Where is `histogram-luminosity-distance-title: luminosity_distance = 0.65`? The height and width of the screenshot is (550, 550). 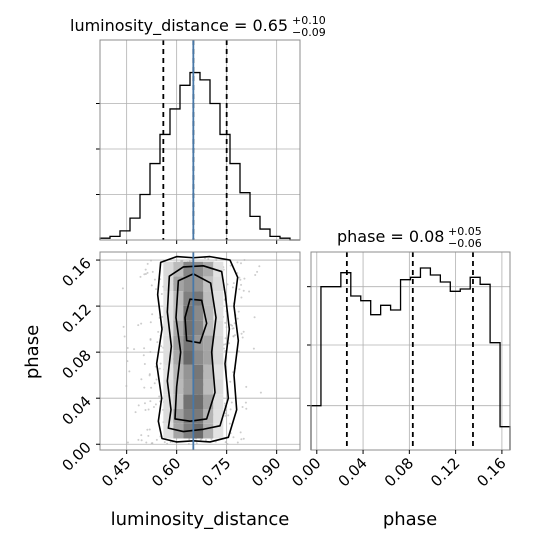 histogram-luminosity-distance-title: luminosity_distance = 0.65 is located at coordinates (179, 26).